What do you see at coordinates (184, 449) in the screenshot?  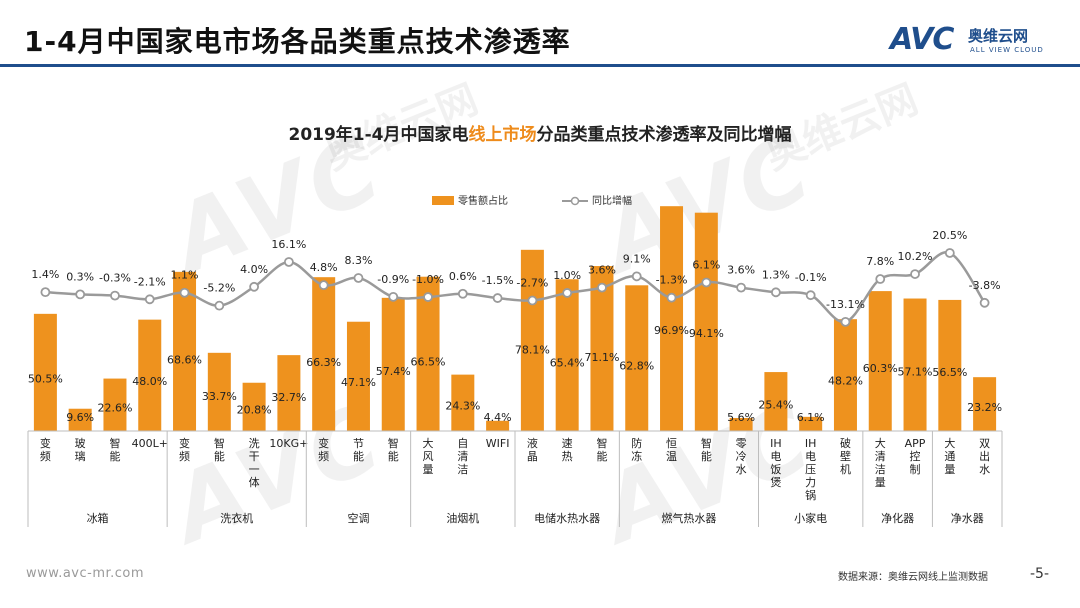 I see `category-label-5: 变频` at bounding box center [184, 449].